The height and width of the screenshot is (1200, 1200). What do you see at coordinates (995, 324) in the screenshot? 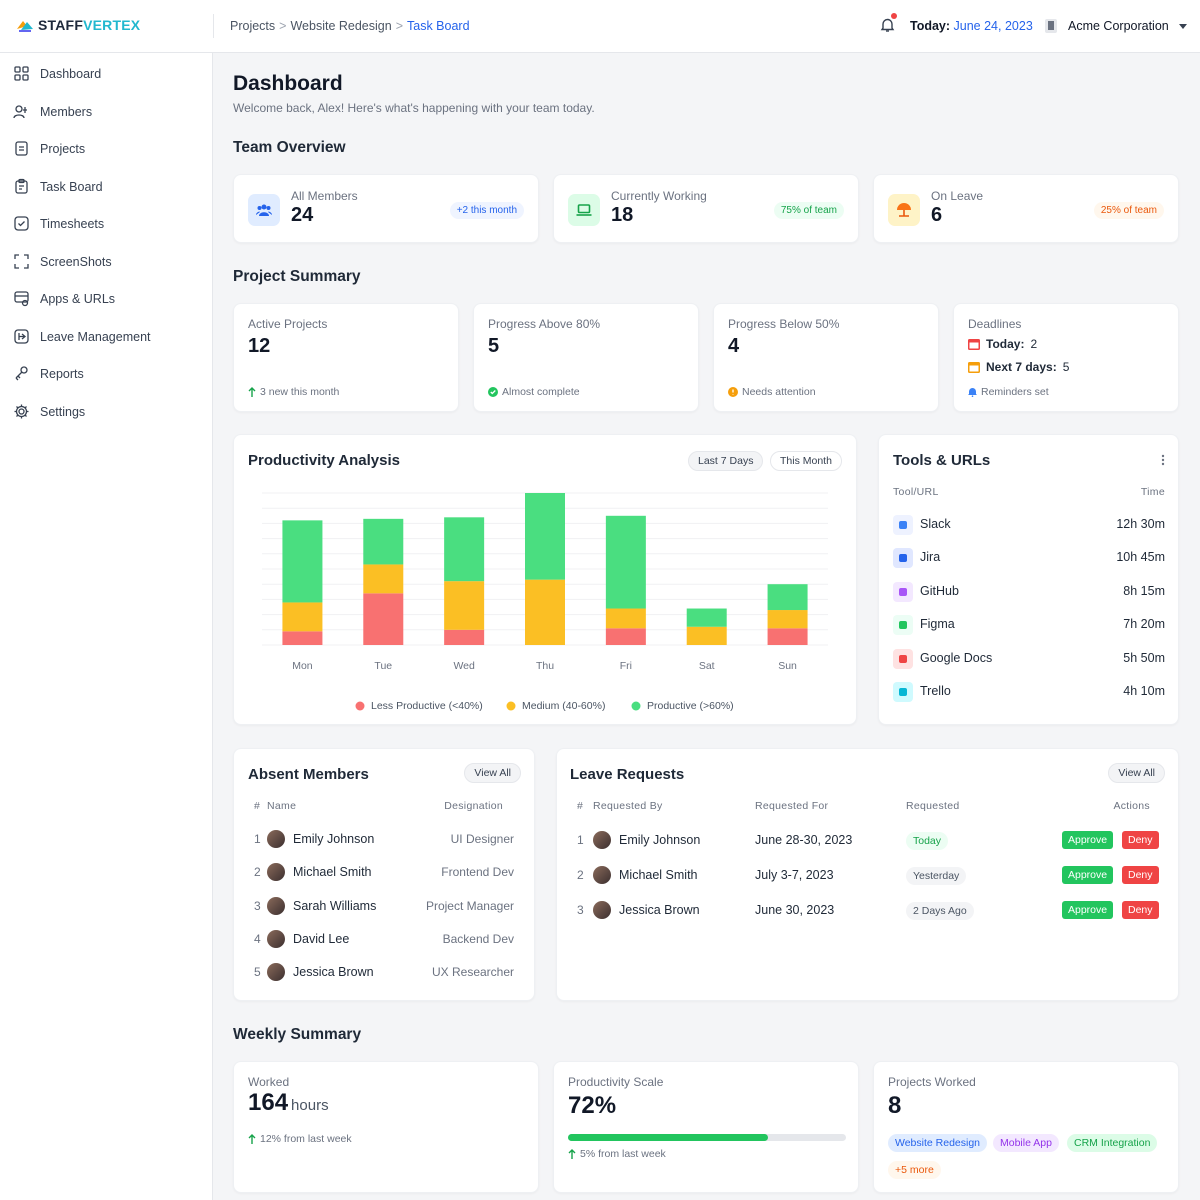
I see `card-label: Deadlines` at bounding box center [995, 324].